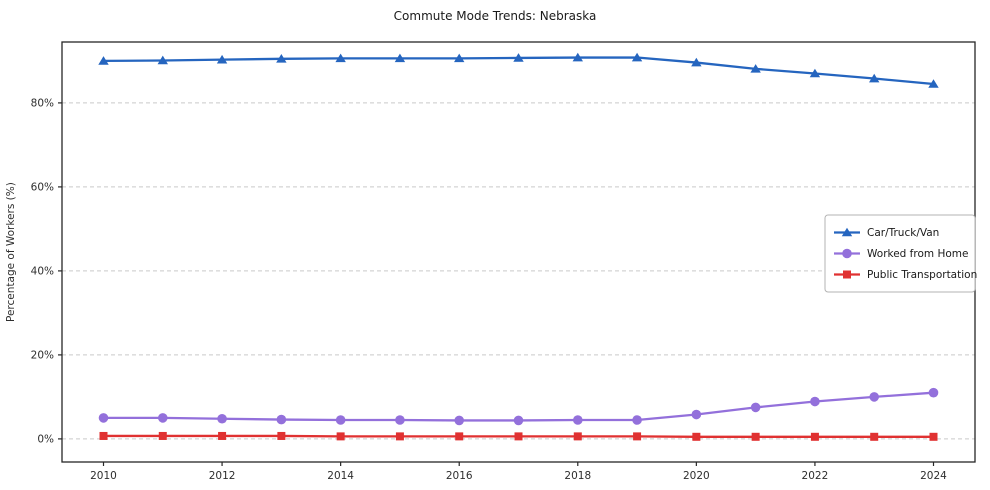 The height and width of the screenshot is (490, 990). What do you see at coordinates (933, 476) in the screenshot?
I see `x-tick-label: 2024` at bounding box center [933, 476].